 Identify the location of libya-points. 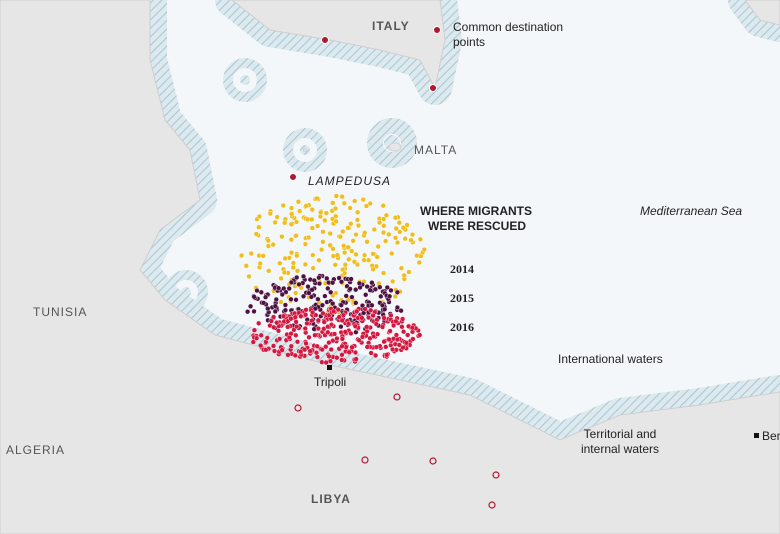
(397, 451).